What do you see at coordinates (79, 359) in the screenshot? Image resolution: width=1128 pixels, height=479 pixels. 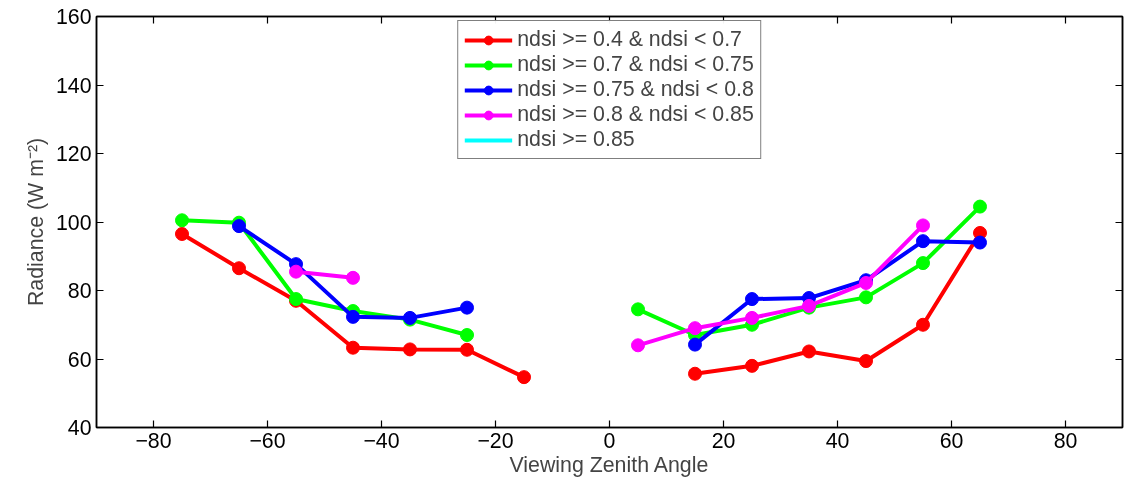 I see `y-tick-label: 60` at bounding box center [79, 359].